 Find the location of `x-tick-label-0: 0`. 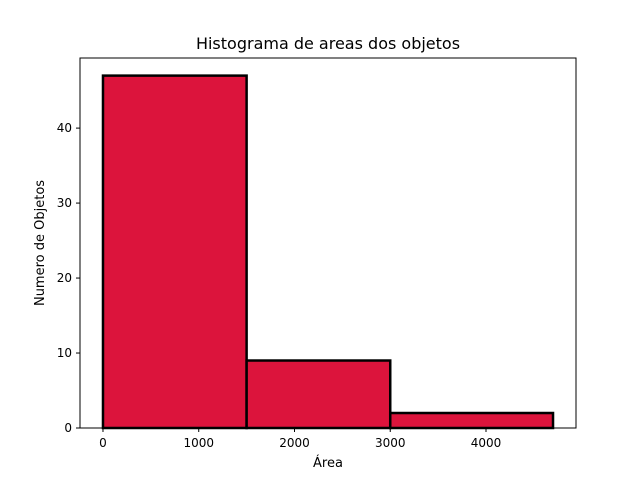

x-tick-label-0: 0 is located at coordinates (103, 443).